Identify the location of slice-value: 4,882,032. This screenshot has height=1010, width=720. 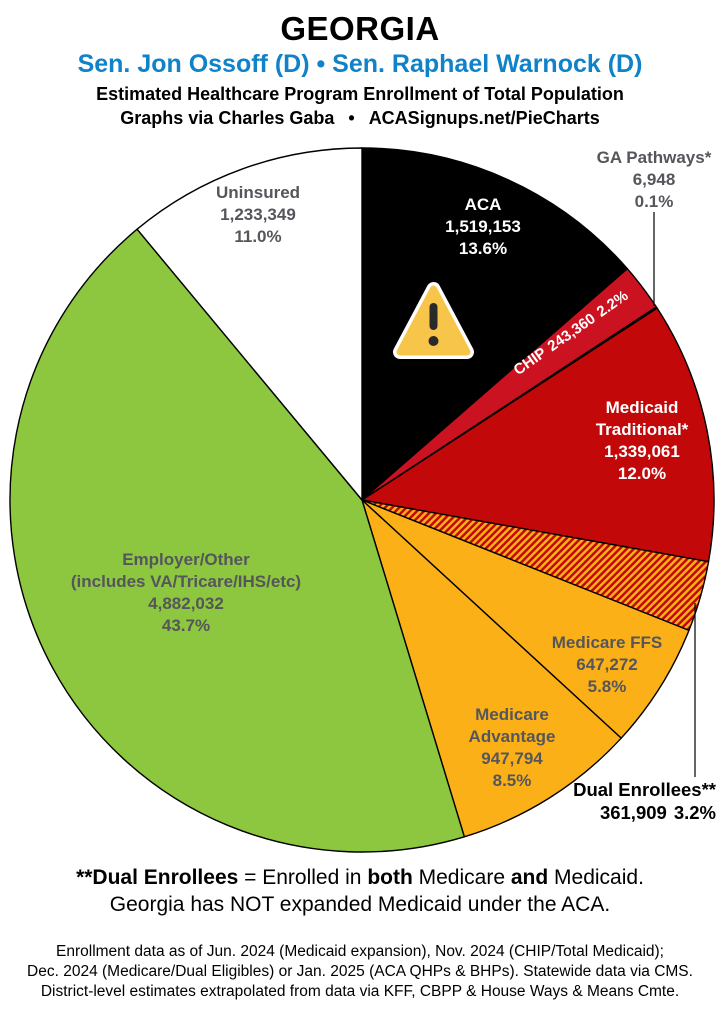
(186, 603).